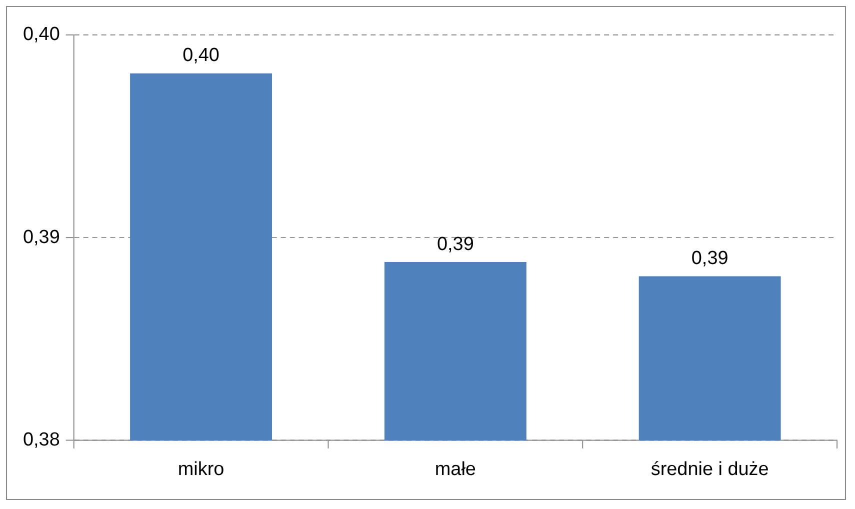 The height and width of the screenshot is (509, 855). I want to click on x-tick-label: mikro, so click(201, 469).